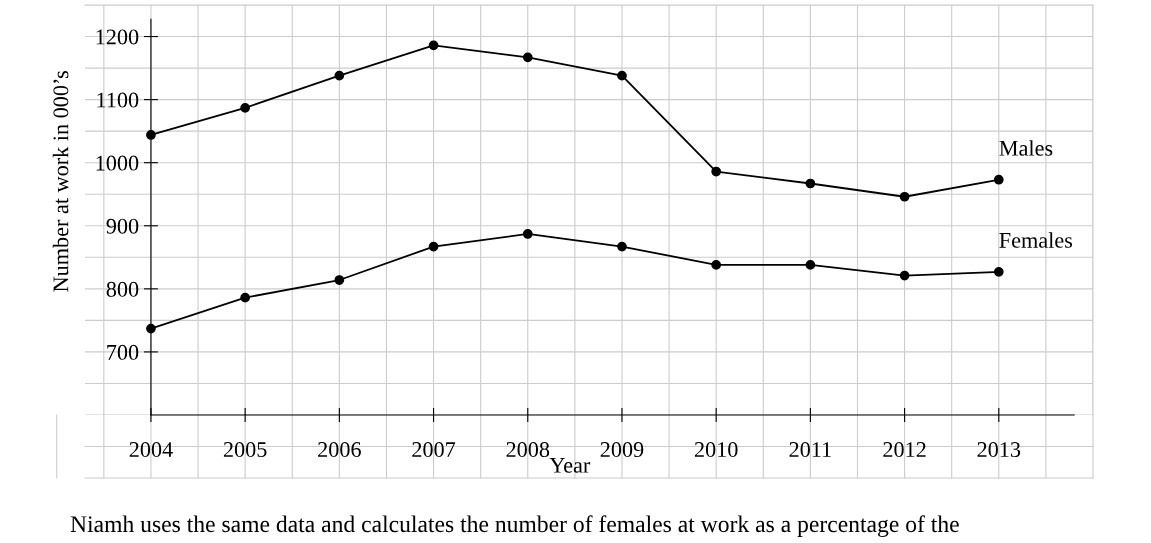 Image resolution: width=1151 pixels, height=543 pixels. I want to click on y-axis-title: Number at work in 000’s, so click(60, 181).